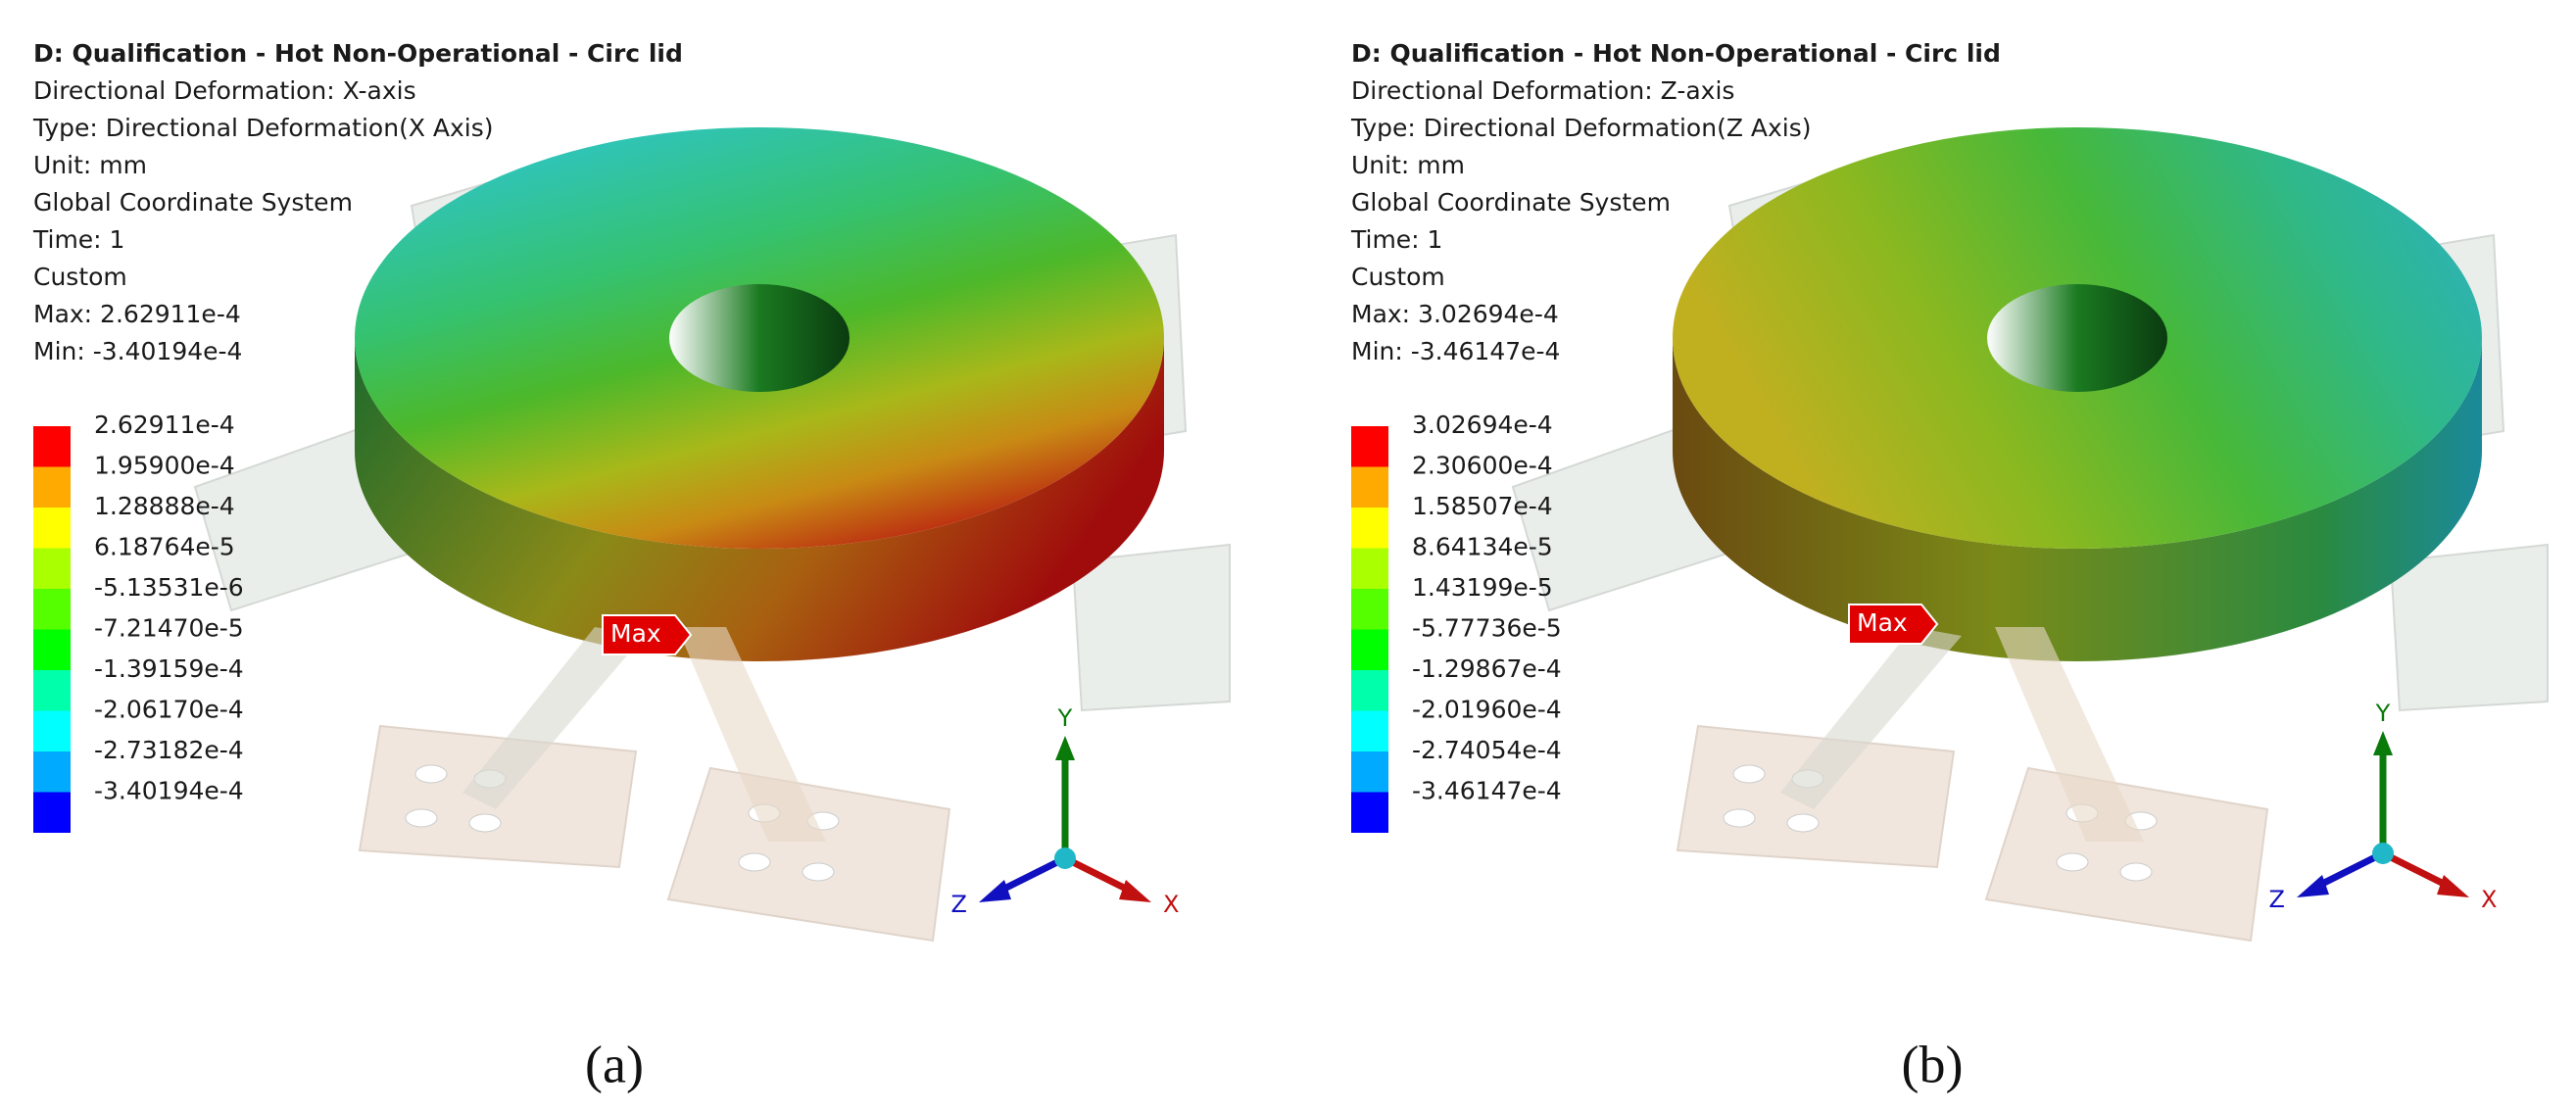  Describe the element at coordinates (1542, 91) in the screenshot. I see `header-line: Directional Deformation: Z-axis` at that location.